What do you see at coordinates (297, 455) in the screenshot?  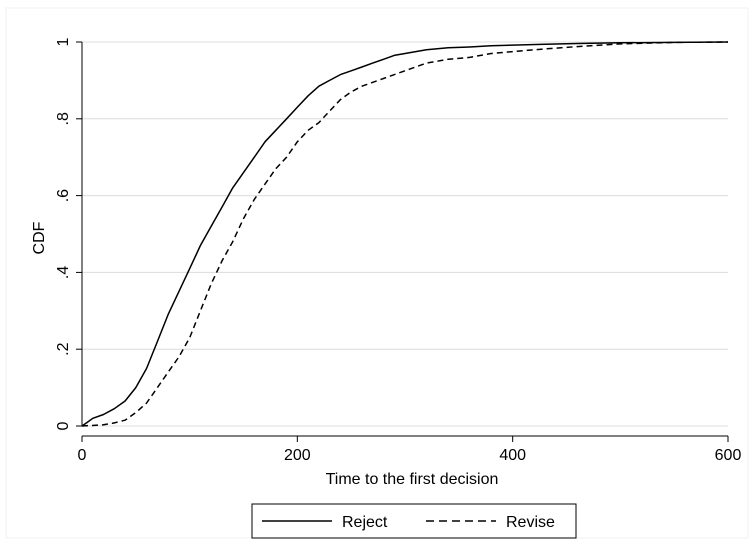 I see `x-tick-label-1: 200` at bounding box center [297, 455].